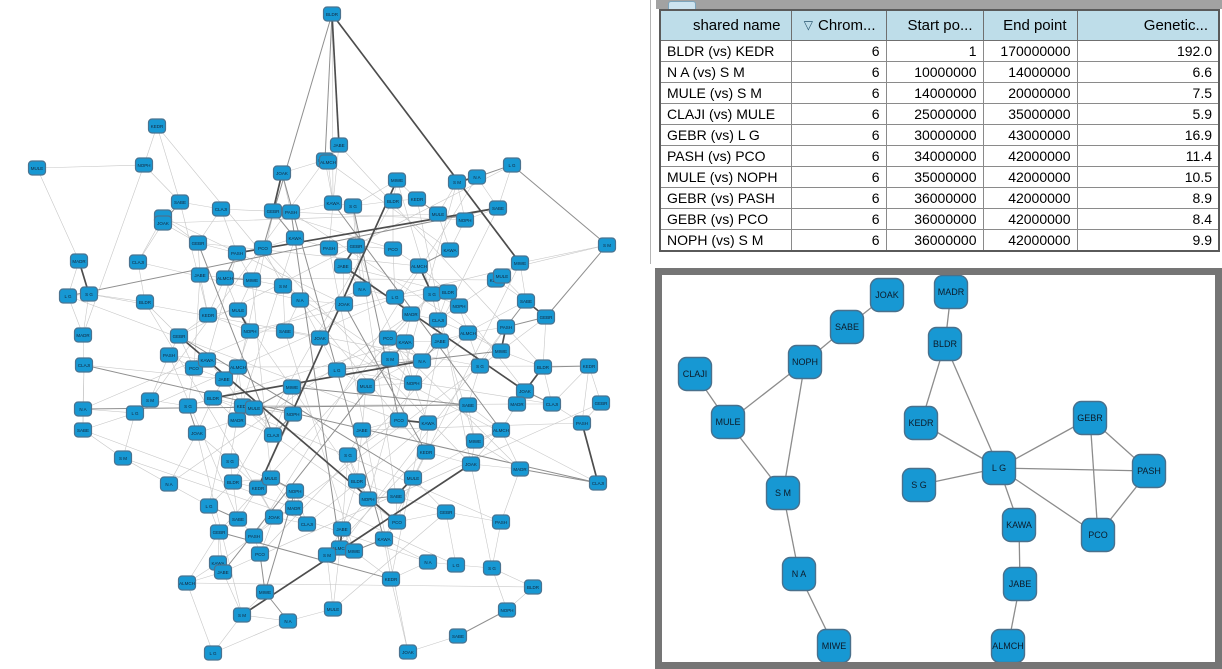  I want to click on network-node: KEDR, so click(208, 315).